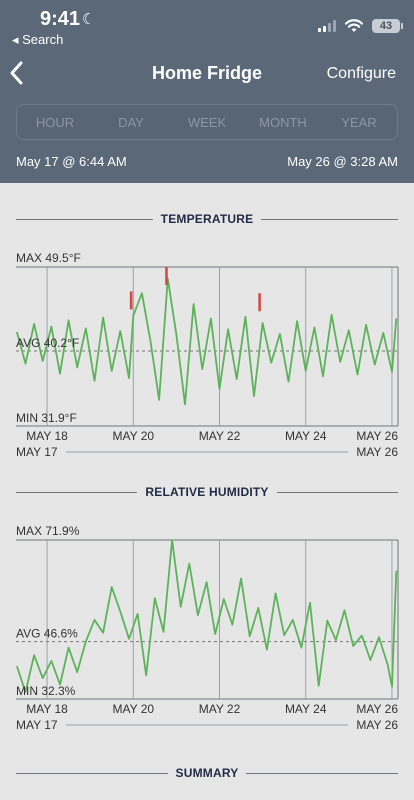 The image size is (414, 800). What do you see at coordinates (207, 341) in the screenshot?
I see `series-line` at bounding box center [207, 341].